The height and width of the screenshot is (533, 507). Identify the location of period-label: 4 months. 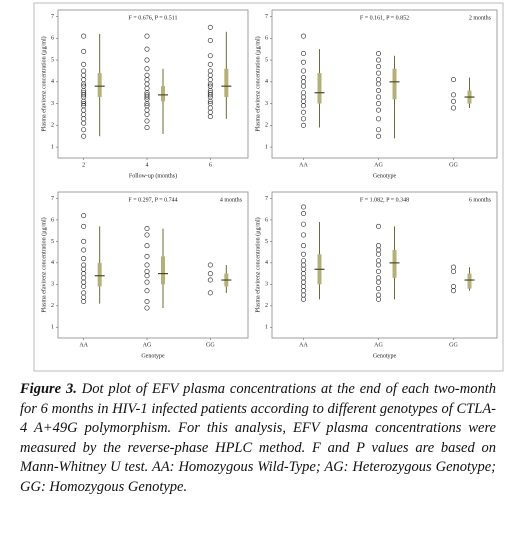
(231, 200).